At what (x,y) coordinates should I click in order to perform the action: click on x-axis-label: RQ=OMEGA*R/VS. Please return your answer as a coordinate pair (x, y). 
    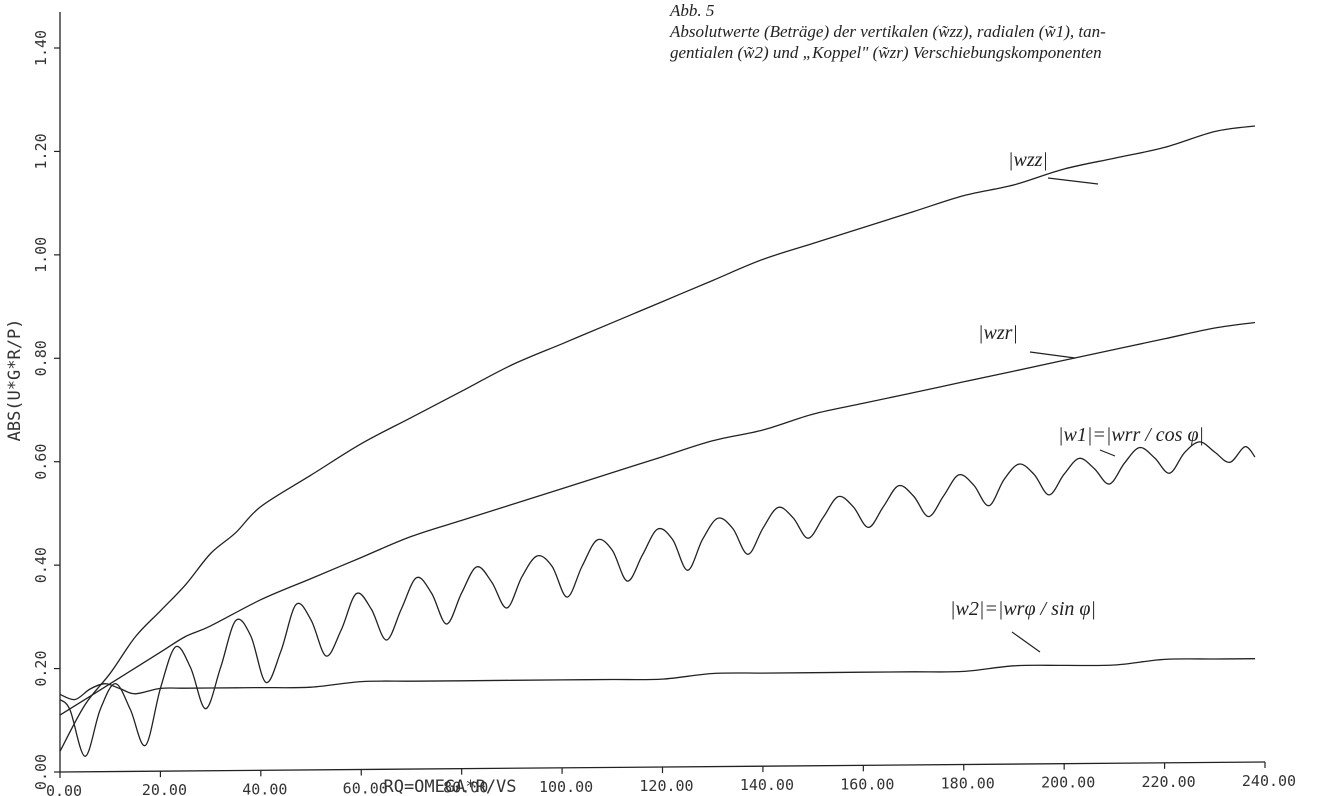
    Looking at the image, I should click on (449, 786).